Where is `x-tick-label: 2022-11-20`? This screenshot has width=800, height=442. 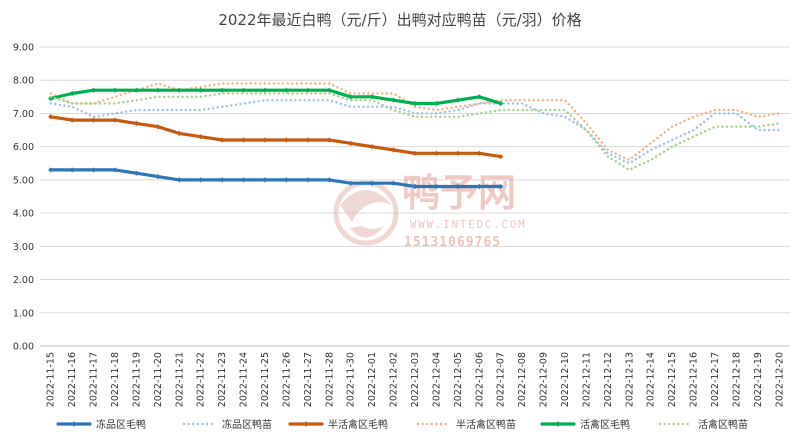 x-tick-label: 2022-11-20 is located at coordinates (158, 379).